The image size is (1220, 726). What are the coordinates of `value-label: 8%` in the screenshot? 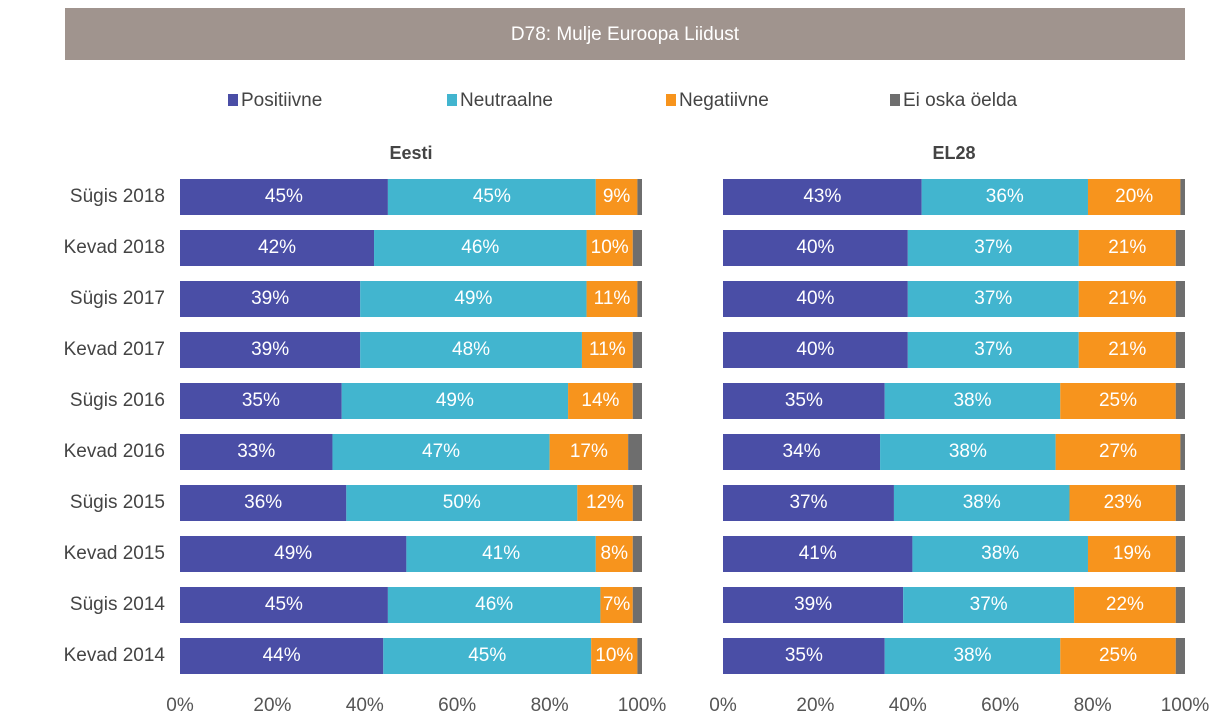 It's located at (615, 553).